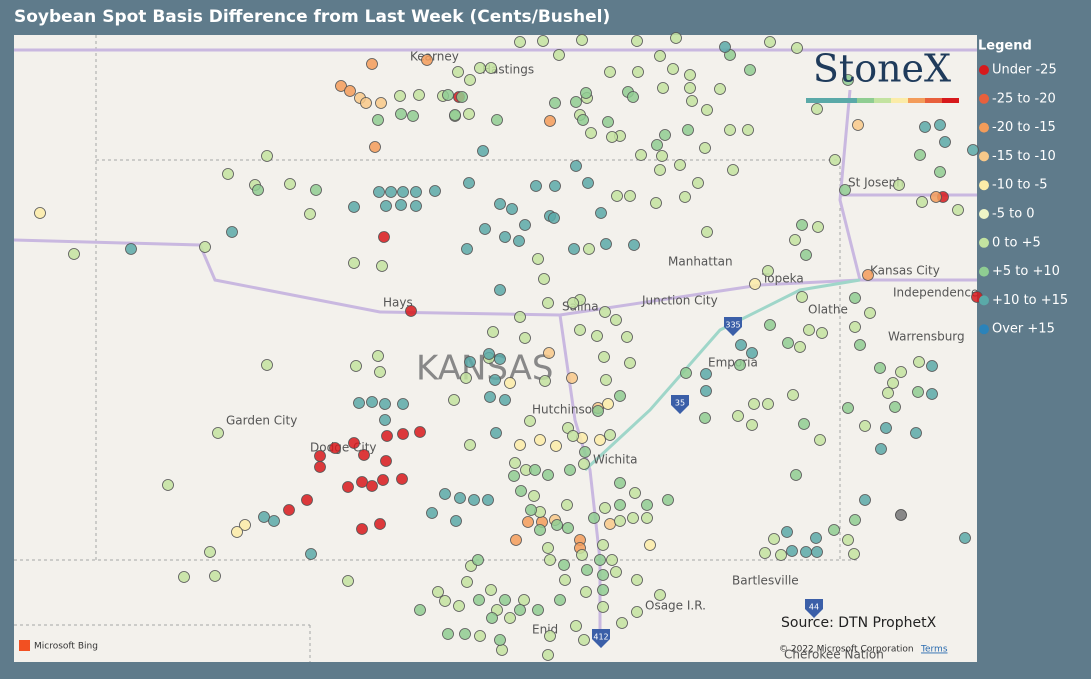 Image resolution: width=1091 pixels, height=679 pixels. I want to click on provider: Microsoft Bing, so click(66, 647).